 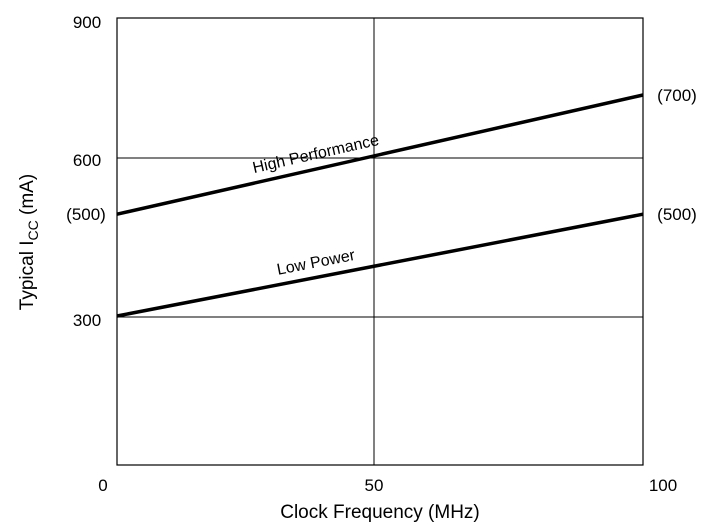 What do you see at coordinates (87, 171) in the screenshot?
I see `y-tick-labels: 900 600 300` at bounding box center [87, 171].